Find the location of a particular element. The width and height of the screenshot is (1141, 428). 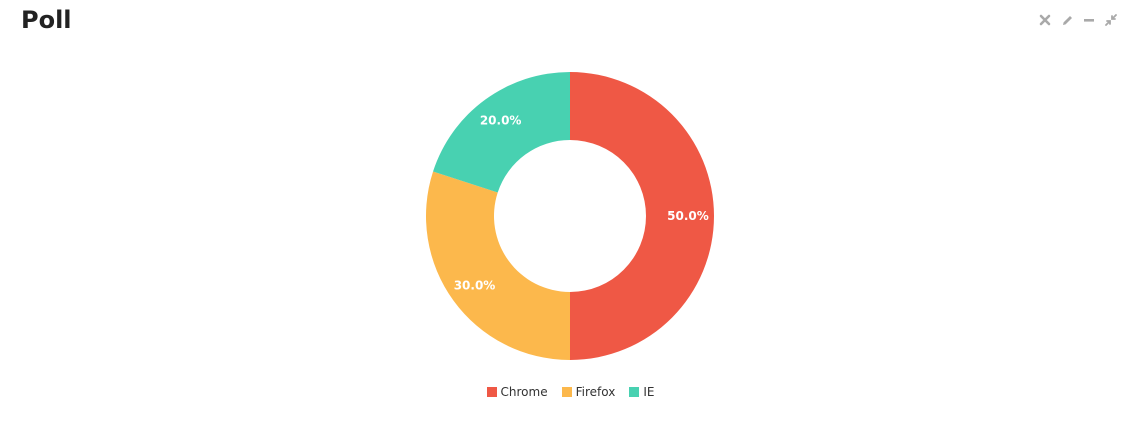

legend-item-firefox: Firefox is located at coordinates (588, 392).